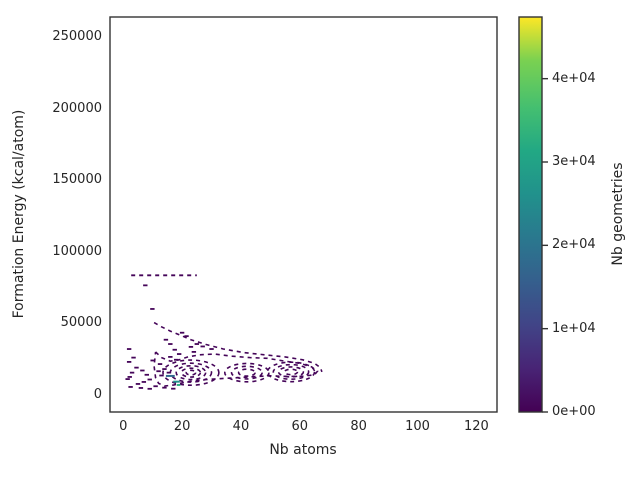  I want to click on y-axis-label: Formation Energy (kcal/atom), so click(19, 214).